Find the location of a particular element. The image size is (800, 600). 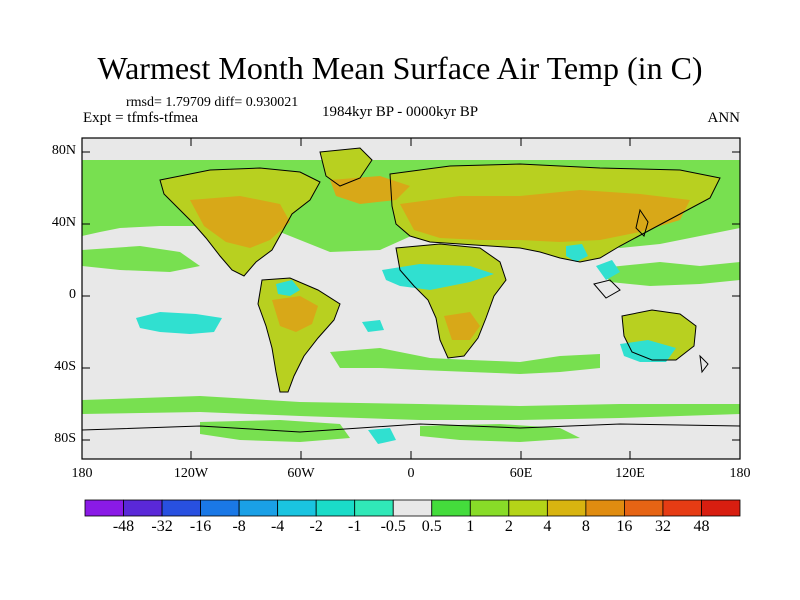

colorbar is located at coordinates (412, 508).